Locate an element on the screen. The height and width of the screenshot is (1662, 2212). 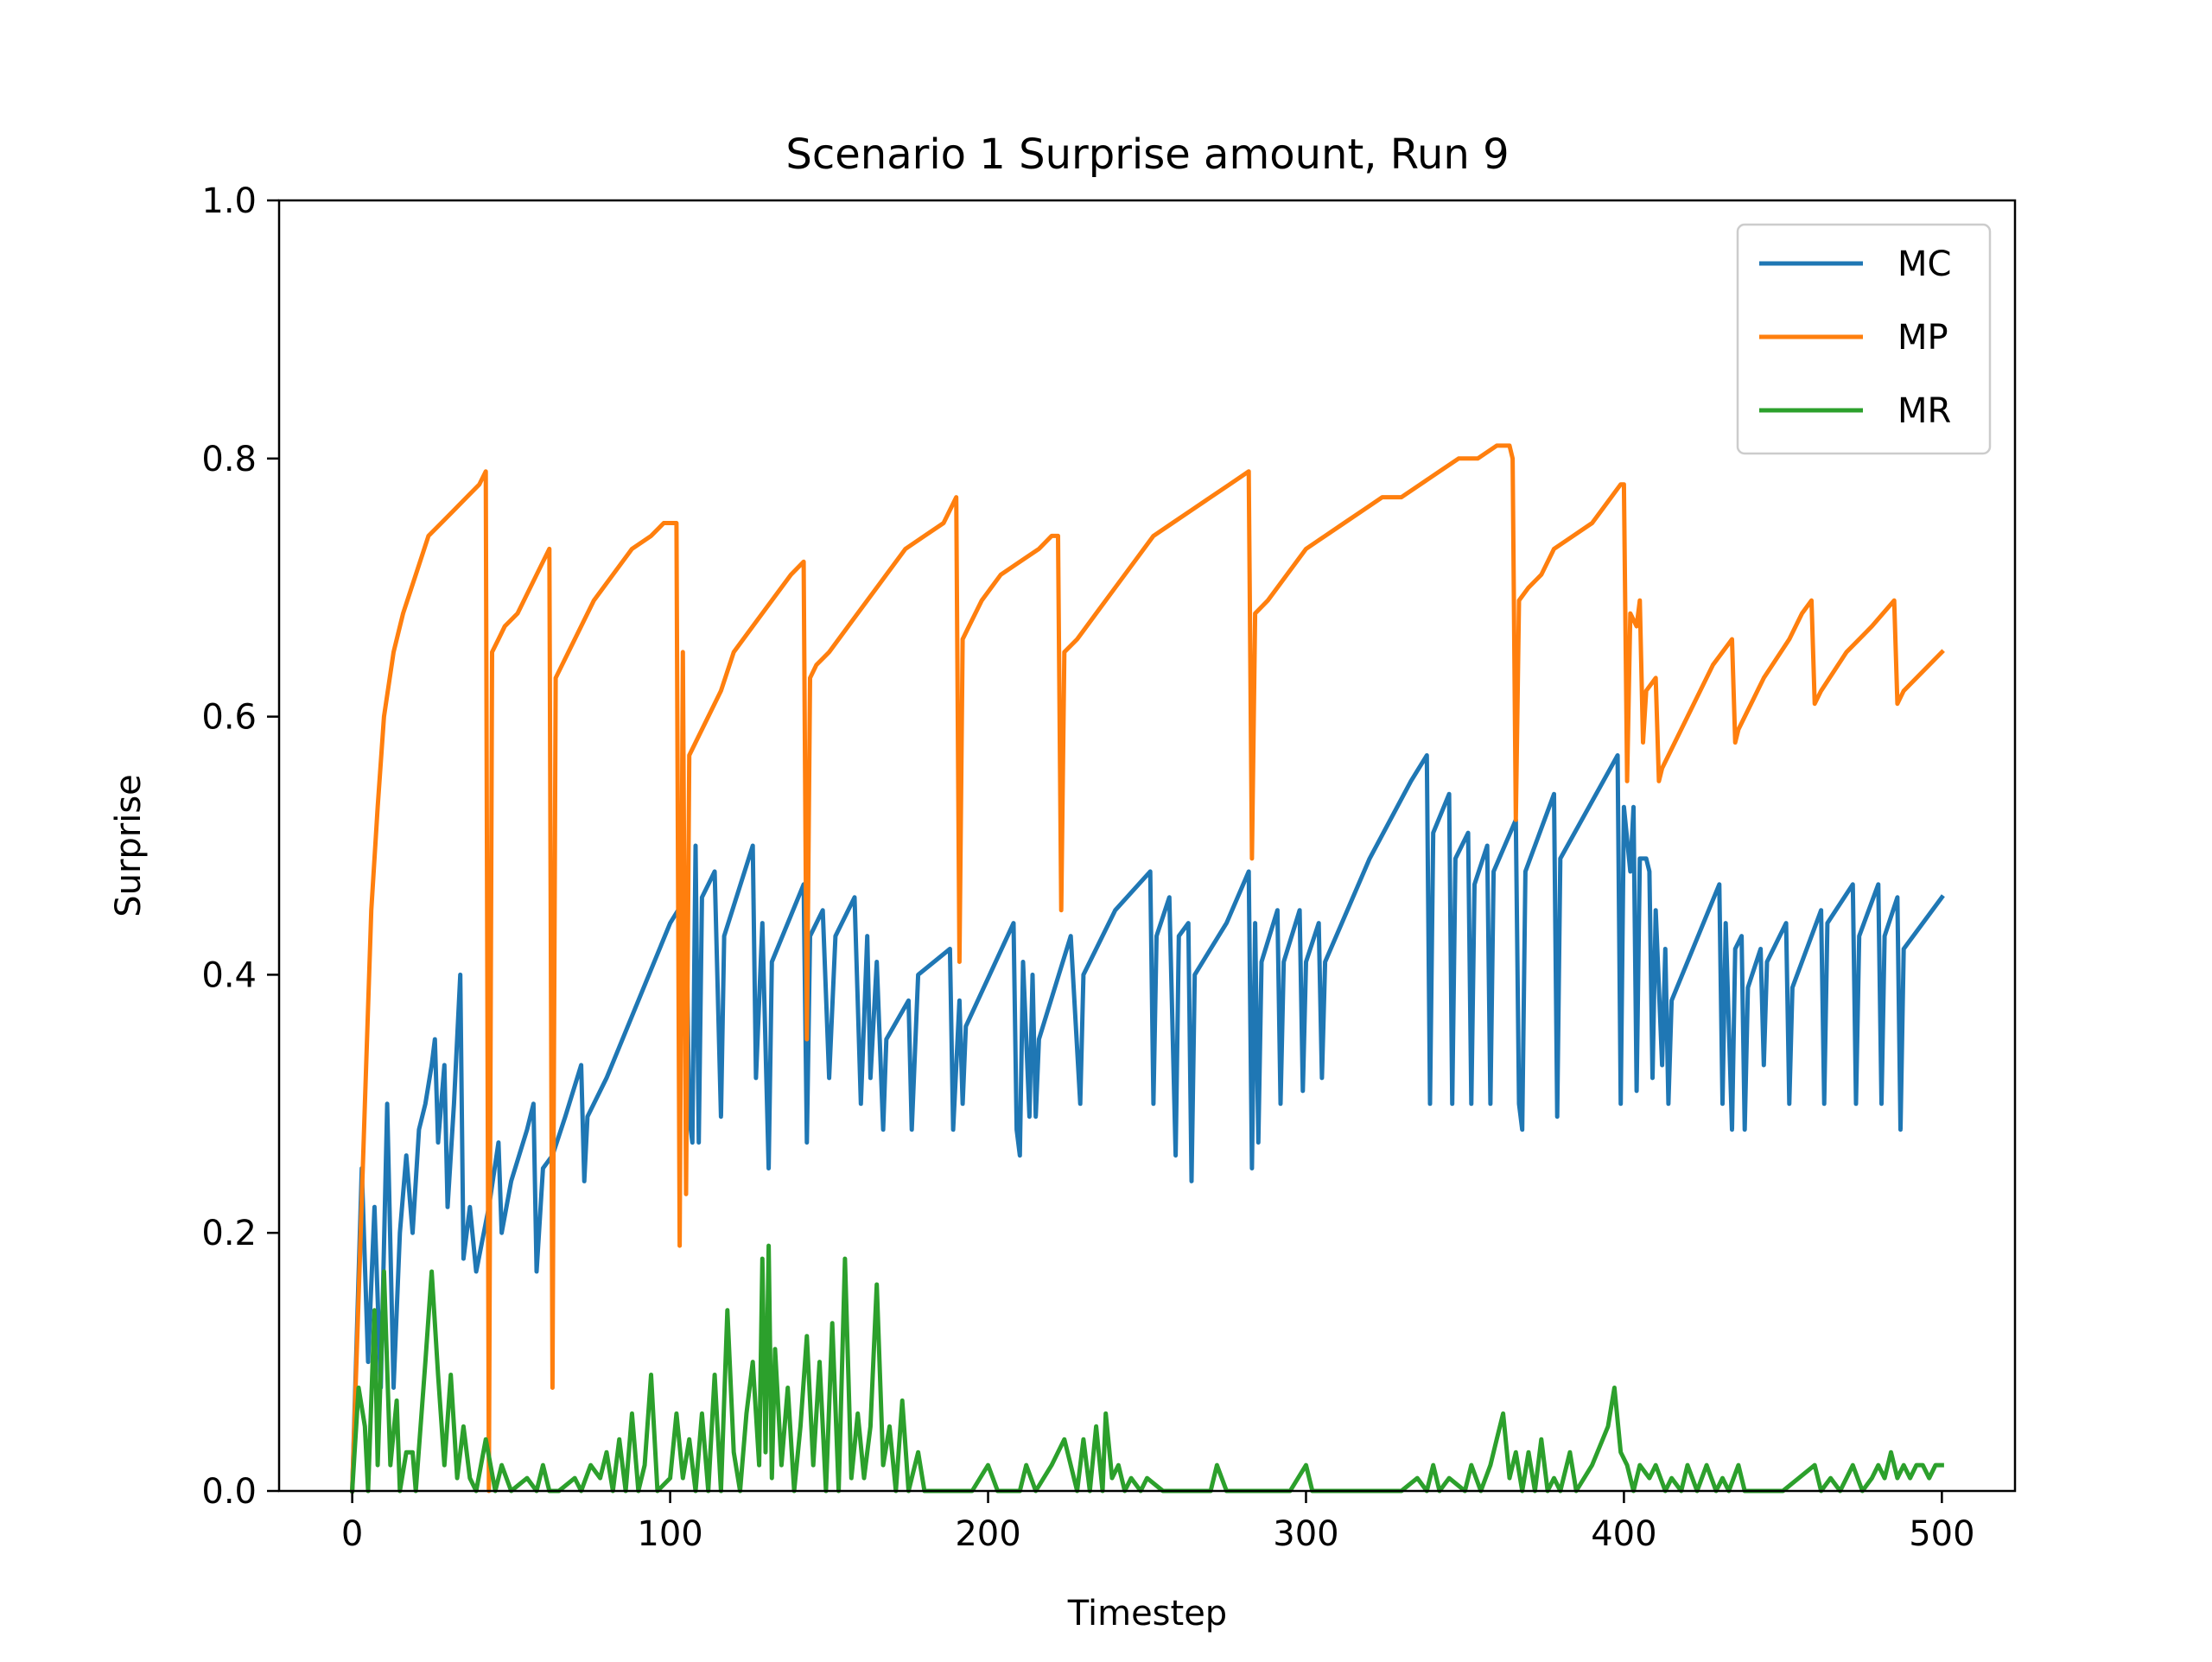
legend-label-mp: MP is located at coordinates (1922, 338).